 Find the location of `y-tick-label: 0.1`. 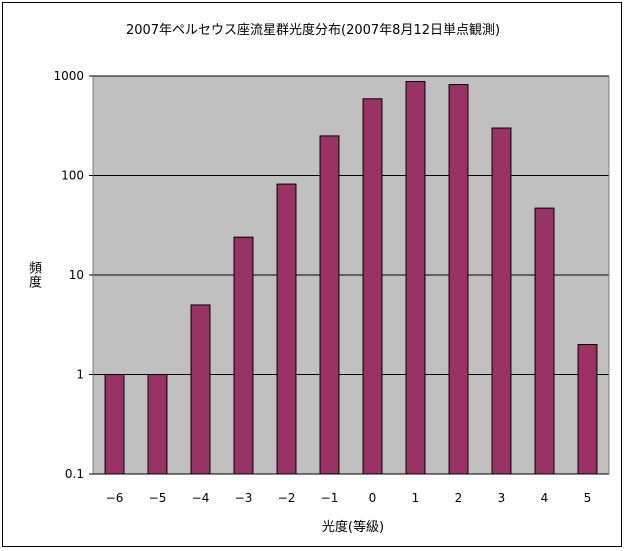

y-tick-label: 0.1 is located at coordinates (74, 474).